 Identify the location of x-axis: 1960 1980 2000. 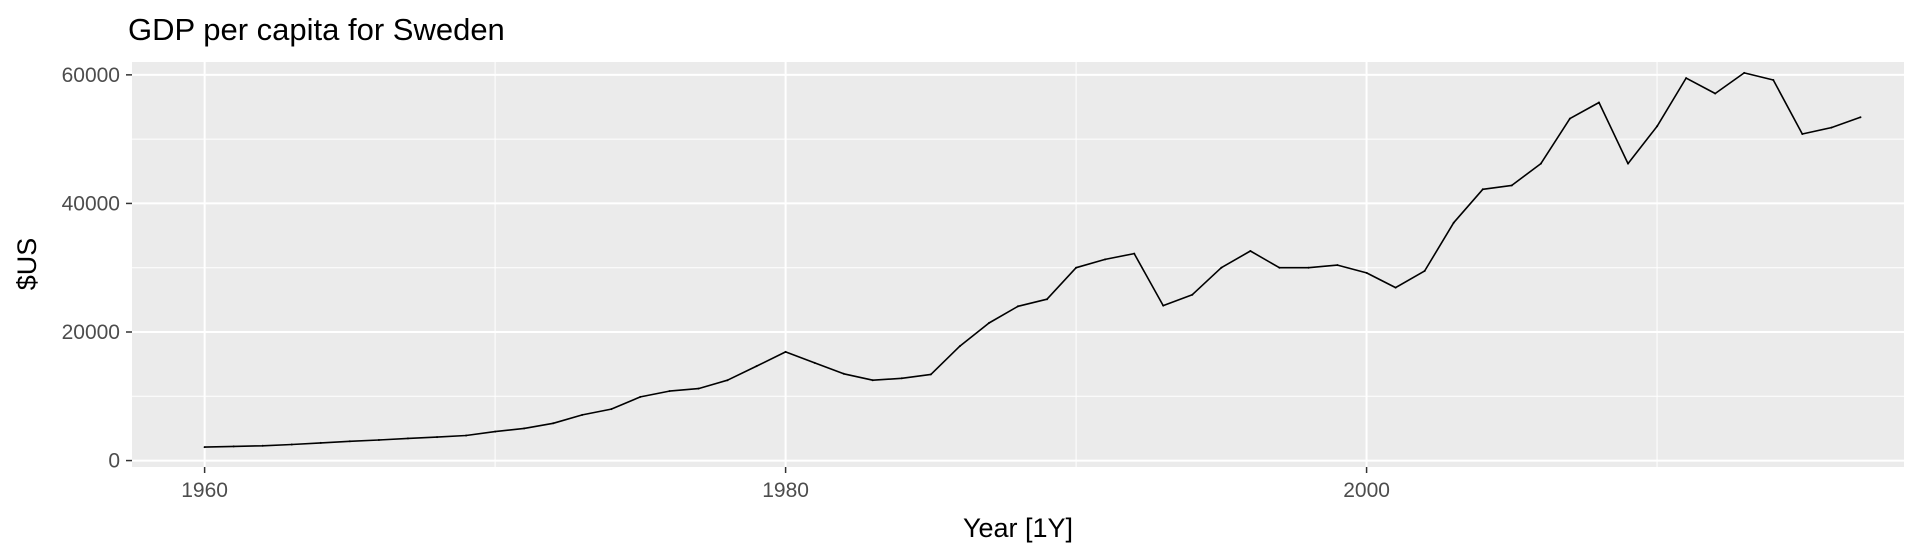
(785, 484).